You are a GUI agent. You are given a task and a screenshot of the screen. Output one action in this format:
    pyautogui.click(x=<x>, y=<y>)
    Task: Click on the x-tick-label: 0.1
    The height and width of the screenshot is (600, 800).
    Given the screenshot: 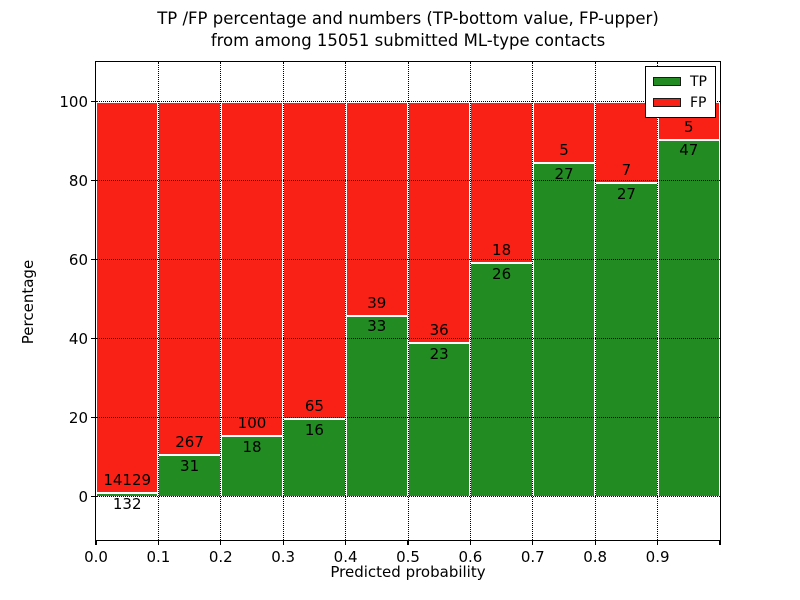 What is the action you would take?
    pyautogui.click(x=158, y=557)
    